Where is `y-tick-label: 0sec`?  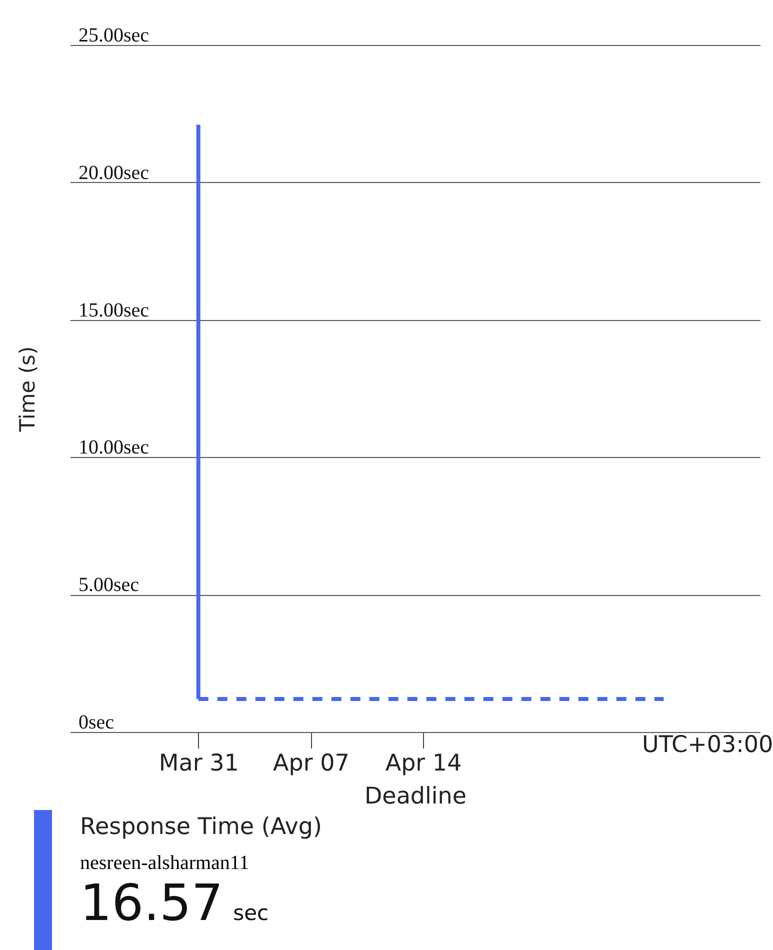 y-tick-label: 0sec is located at coordinates (96, 723).